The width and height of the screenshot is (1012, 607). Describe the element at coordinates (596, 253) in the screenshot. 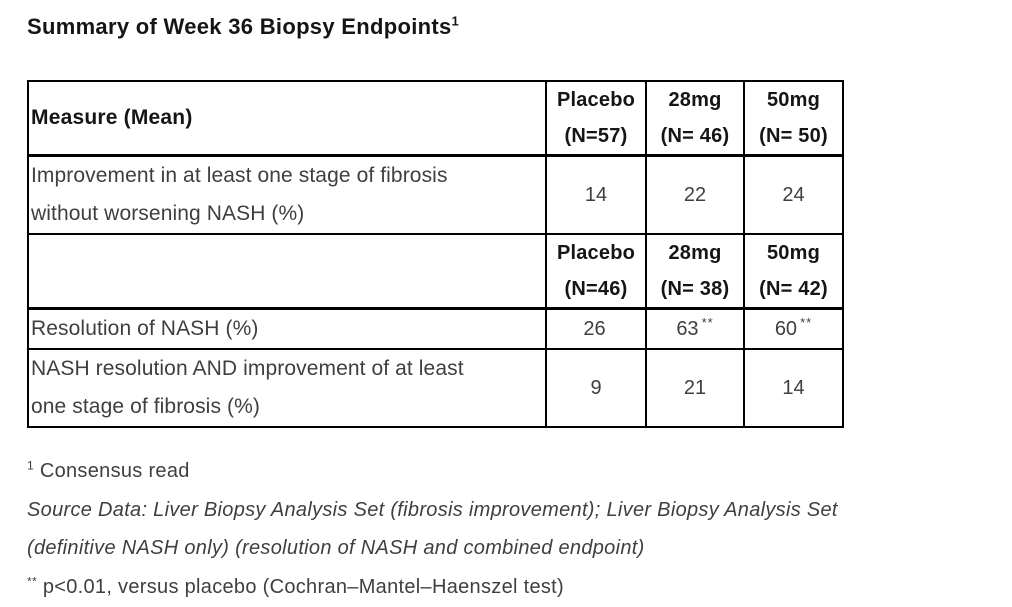

I see `placebo-header2-name: Placebo` at that location.